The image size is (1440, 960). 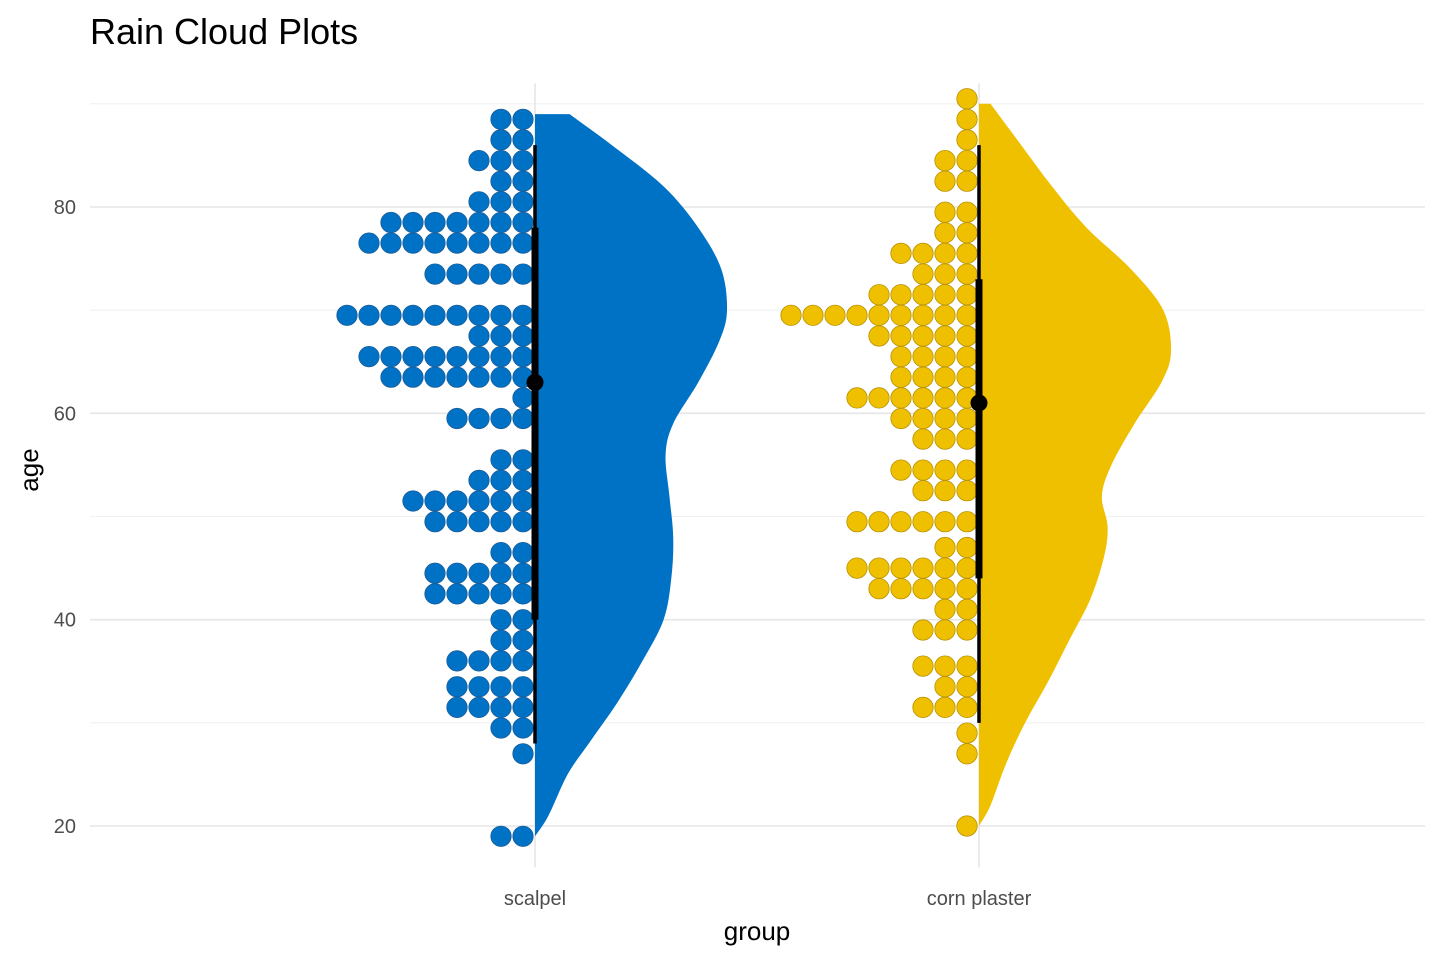 What do you see at coordinates (65, 827) in the screenshot?
I see `y-tick-label: 20` at bounding box center [65, 827].